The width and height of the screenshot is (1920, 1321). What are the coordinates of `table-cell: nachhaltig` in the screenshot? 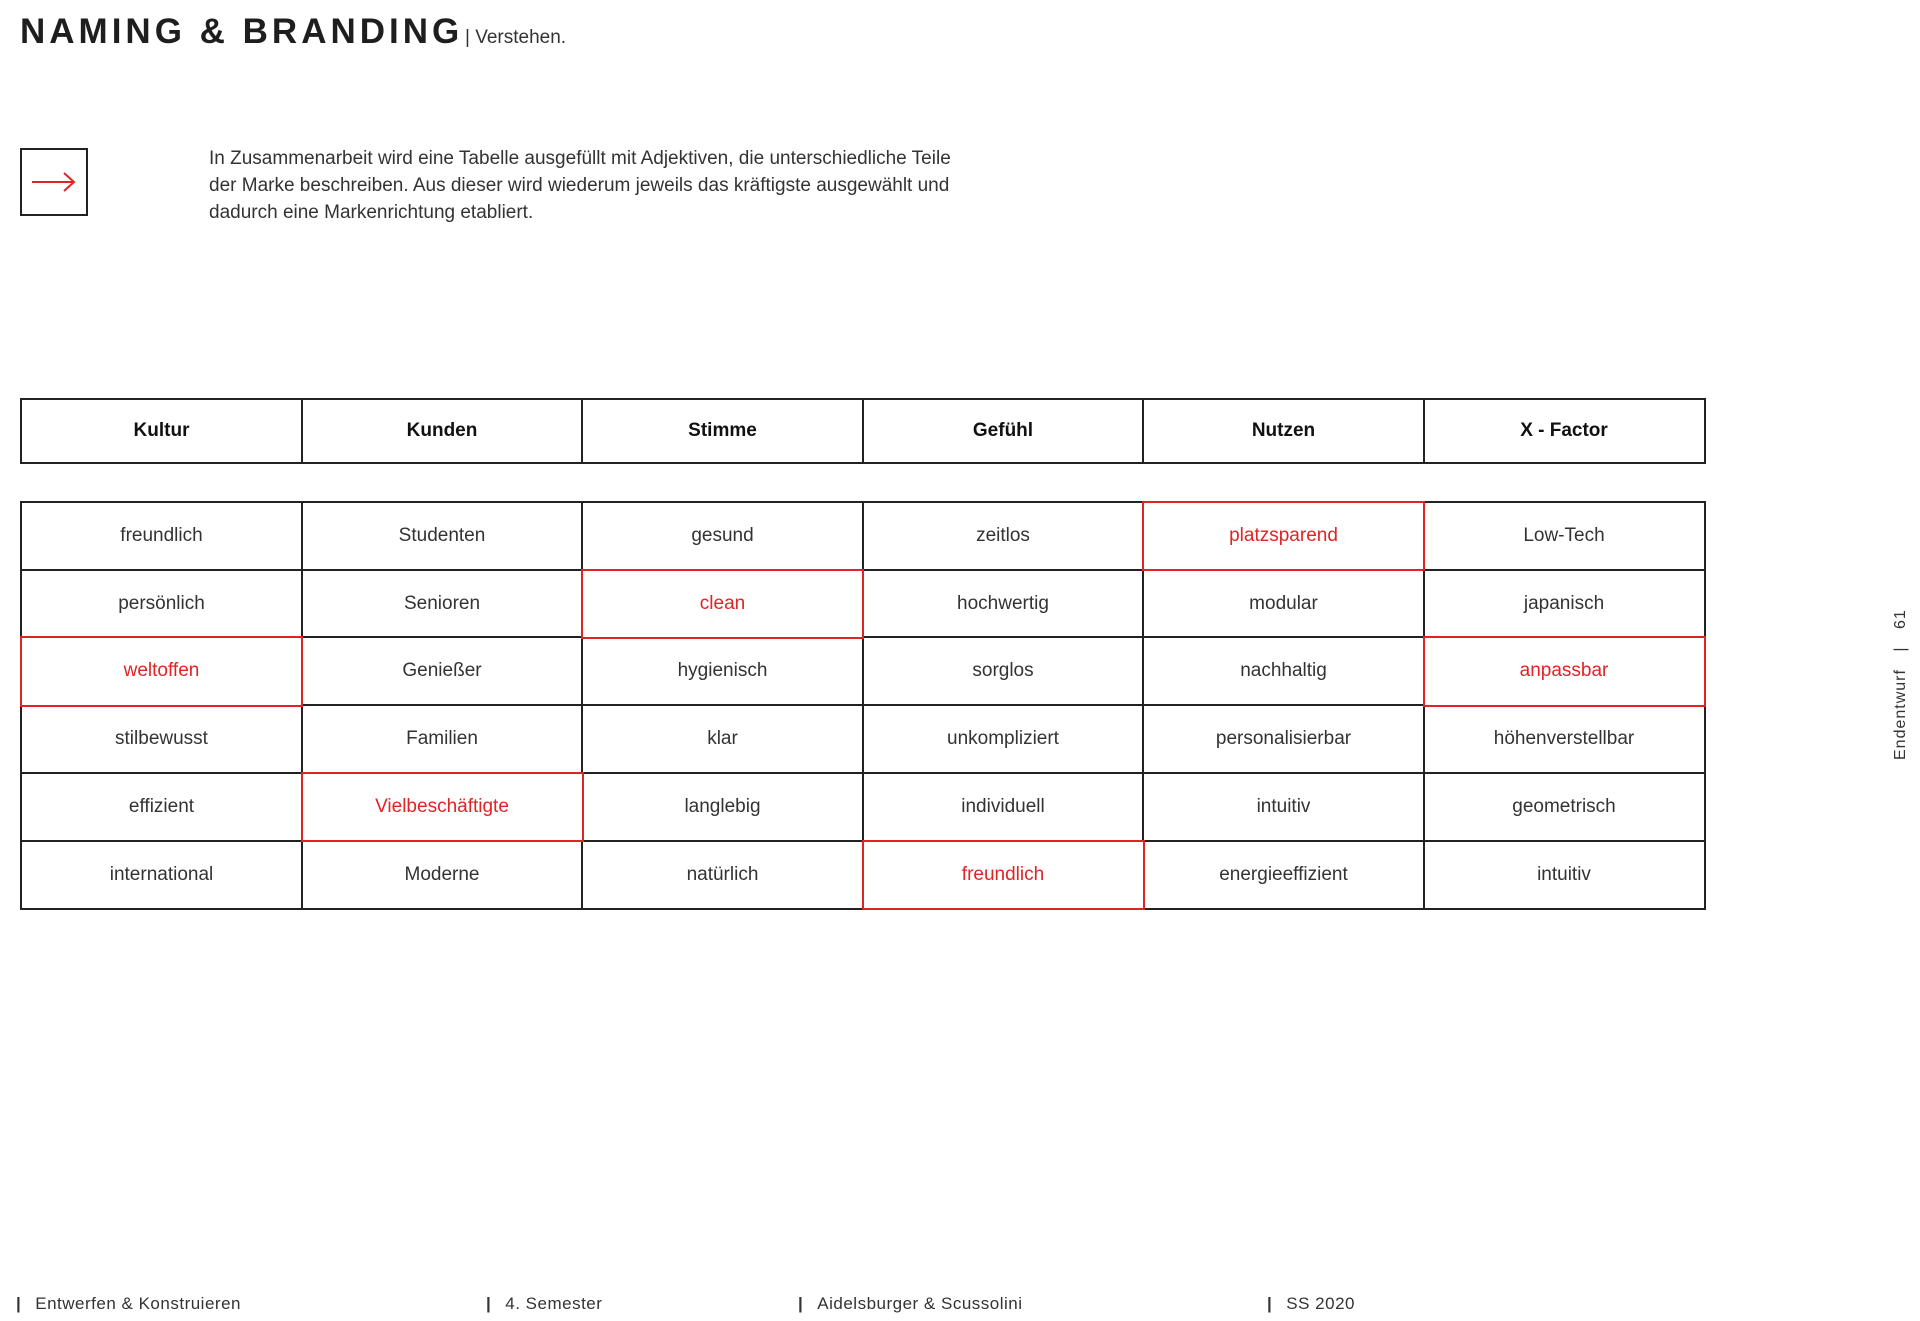 It's located at (1283, 671).